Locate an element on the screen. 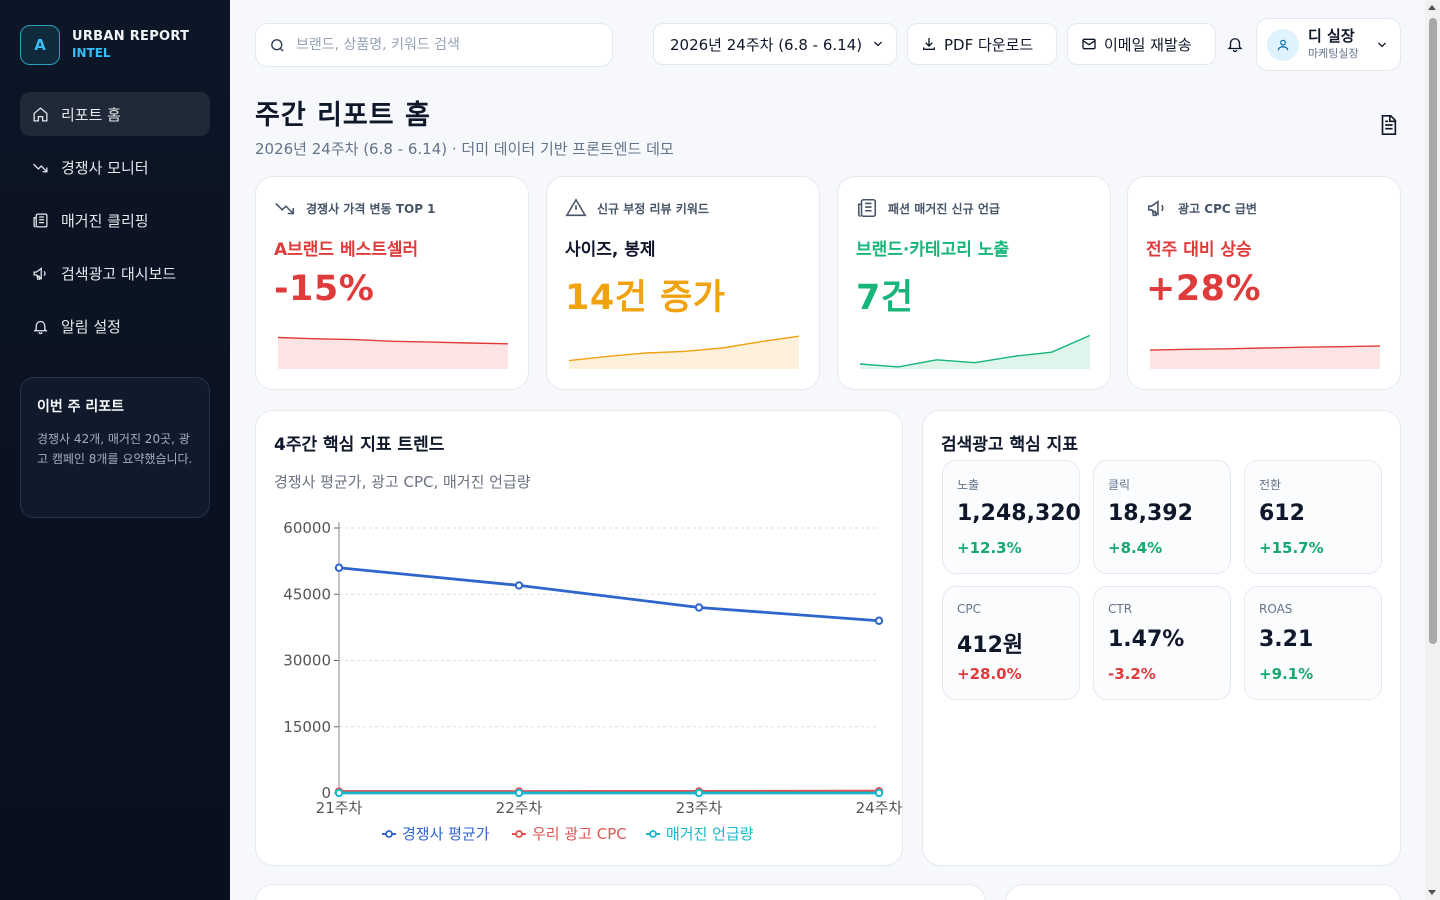 The width and height of the screenshot is (1440, 900). pdf-download-button: PDF 다운로드 is located at coordinates (982, 44).